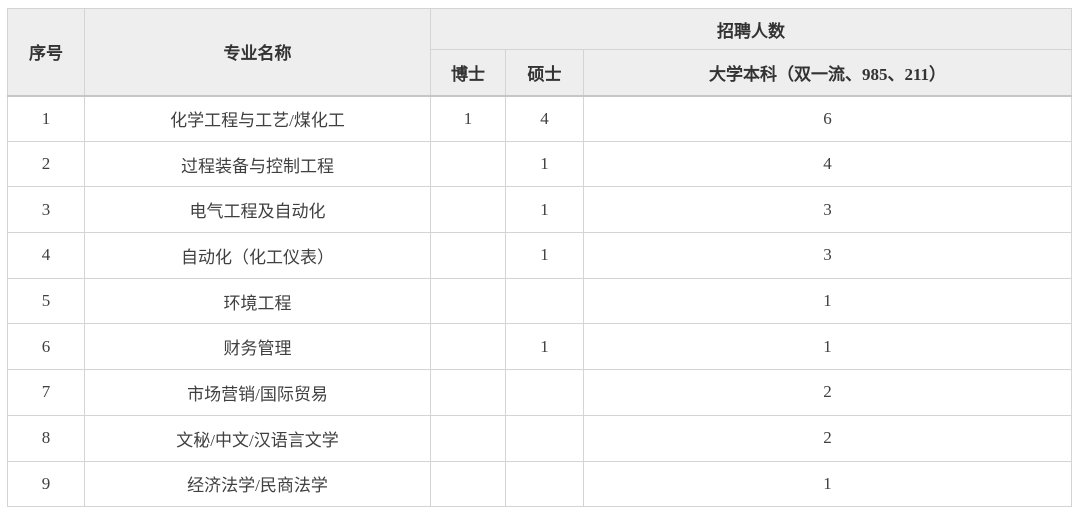 Image resolution: width=1080 pixels, height=515 pixels. Describe the element at coordinates (827, 164) in the screenshot. I see `cell-bachelor: 4` at that location.